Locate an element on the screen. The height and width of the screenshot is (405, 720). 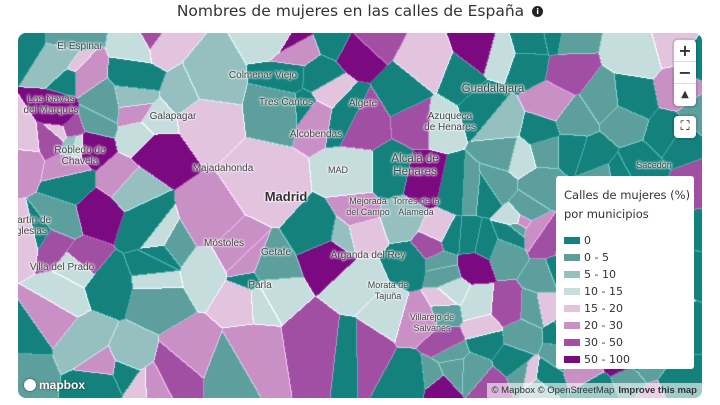
legend-label: 0 - 5 is located at coordinates (596, 257).